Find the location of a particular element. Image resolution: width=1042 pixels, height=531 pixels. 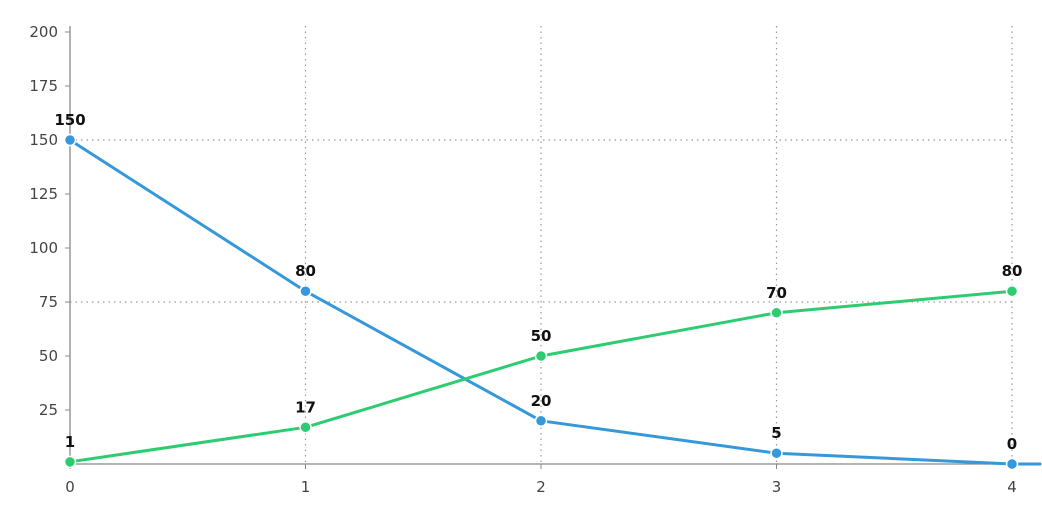

x-tick-label-2: 2 is located at coordinates (541, 487).